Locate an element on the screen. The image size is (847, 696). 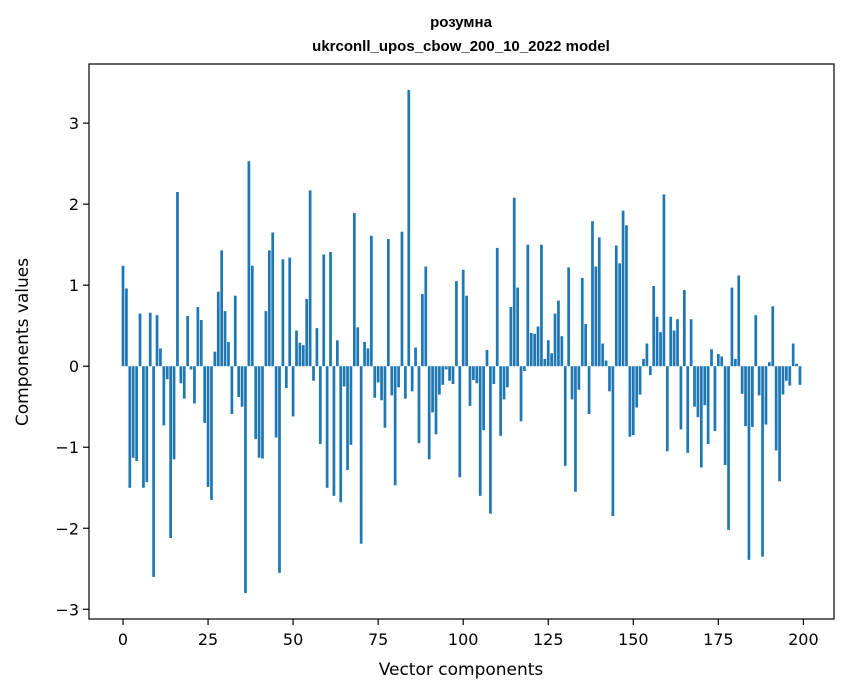
y-tick-label-1: 1 is located at coordinates (74, 285).